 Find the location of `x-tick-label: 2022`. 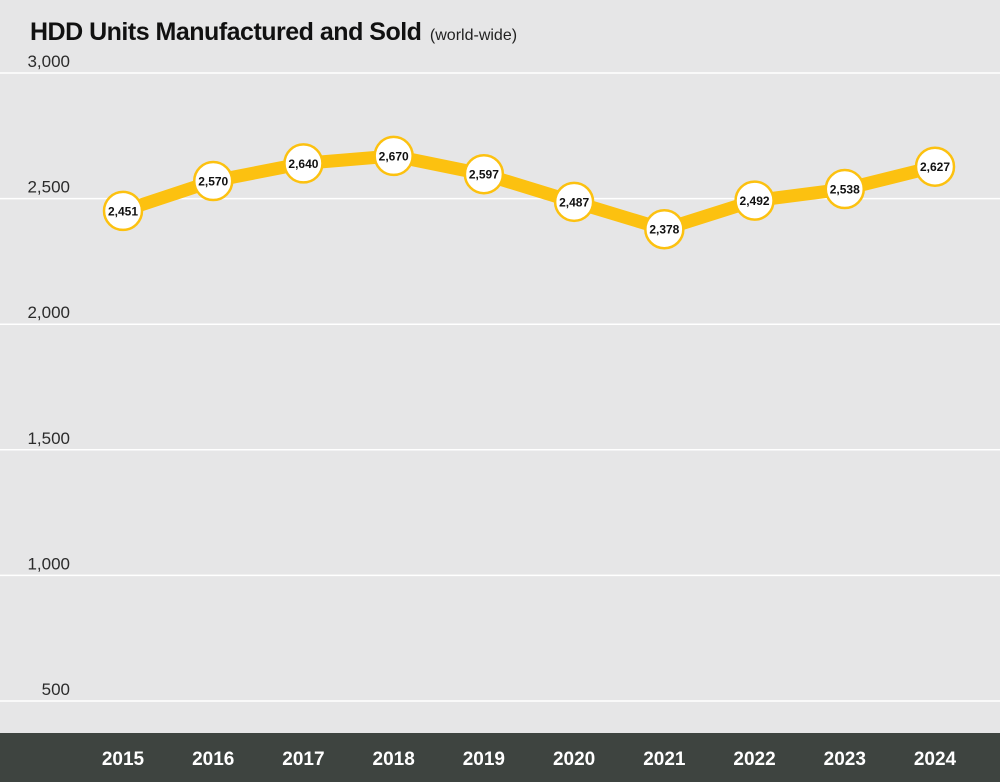

x-tick-label: 2022 is located at coordinates (754, 759).